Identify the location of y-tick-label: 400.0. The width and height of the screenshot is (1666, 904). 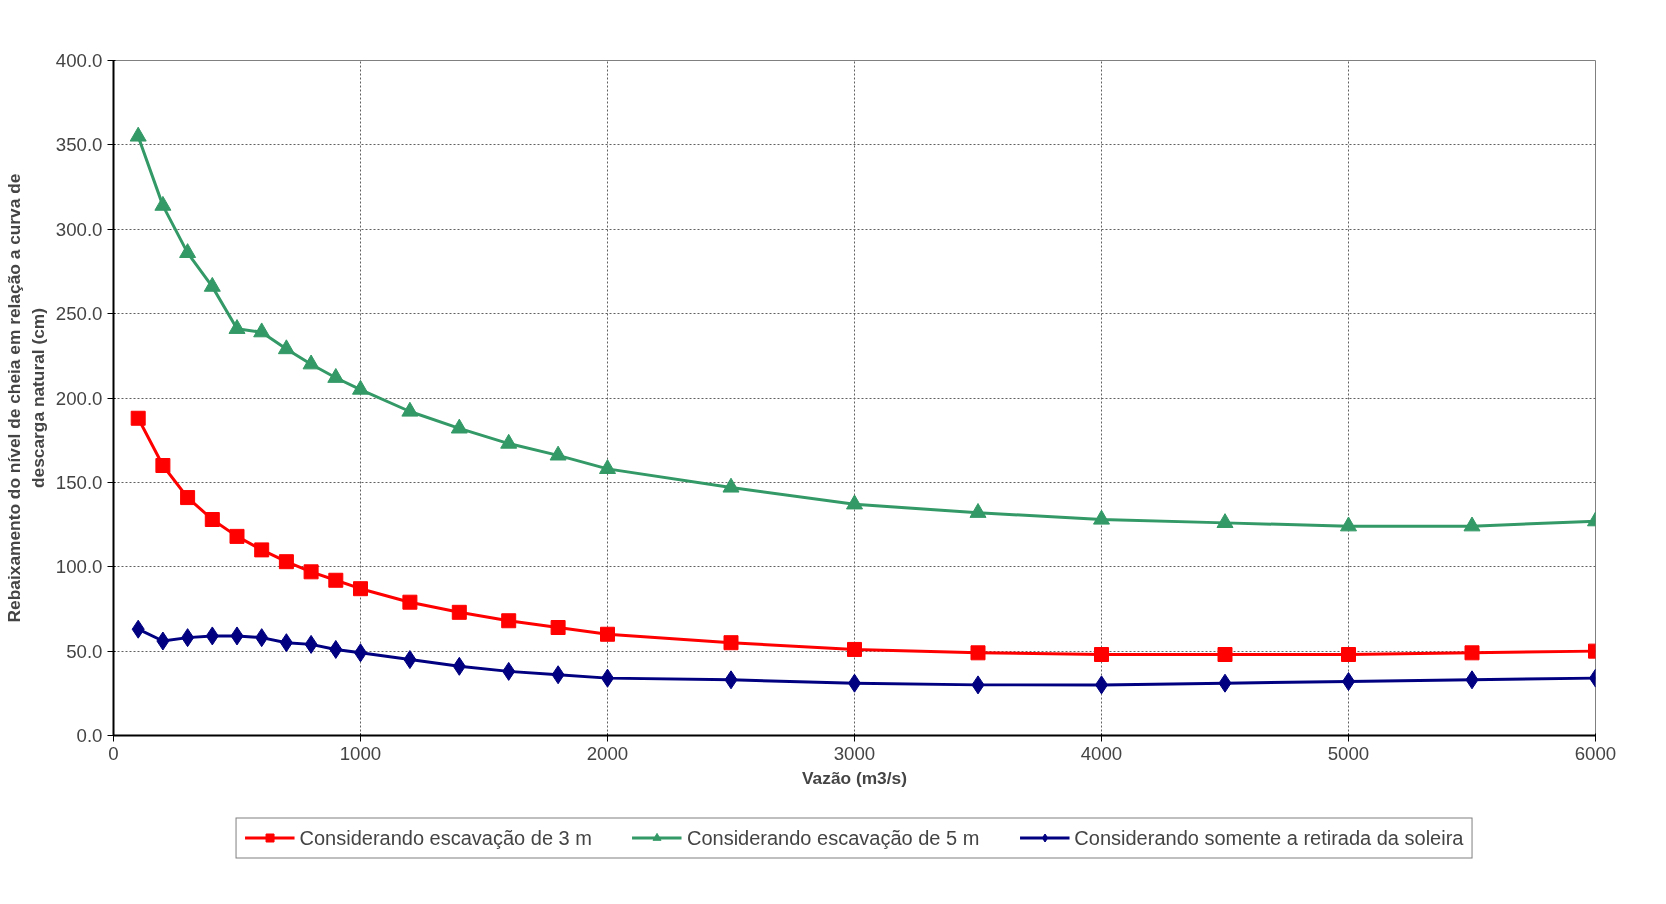
(79, 60).